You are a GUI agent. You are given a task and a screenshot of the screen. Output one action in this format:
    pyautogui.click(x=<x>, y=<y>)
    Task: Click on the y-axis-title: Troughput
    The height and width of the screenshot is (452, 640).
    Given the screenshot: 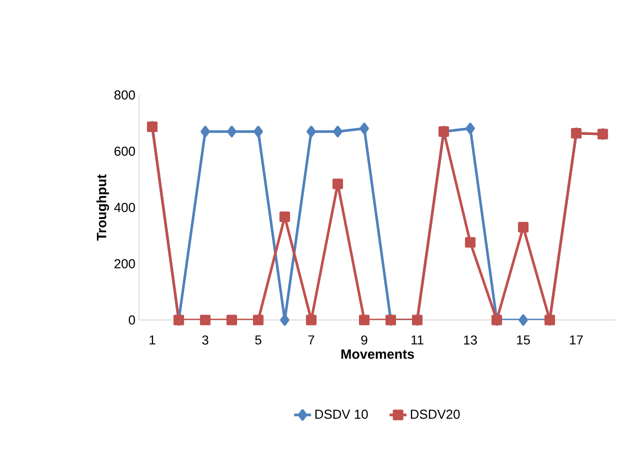 What is the action you would take?
    pyautogui.click(x=103, y=207)
    